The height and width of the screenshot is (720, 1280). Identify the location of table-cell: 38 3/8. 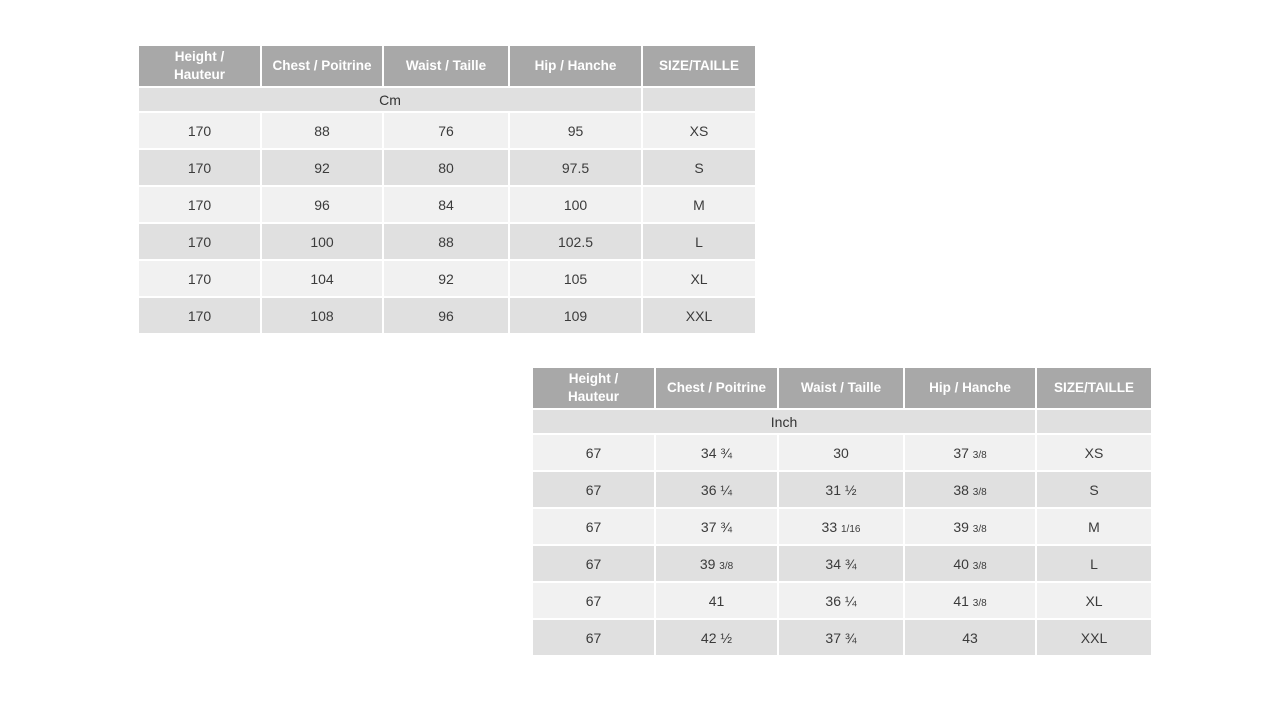
(970, 489).